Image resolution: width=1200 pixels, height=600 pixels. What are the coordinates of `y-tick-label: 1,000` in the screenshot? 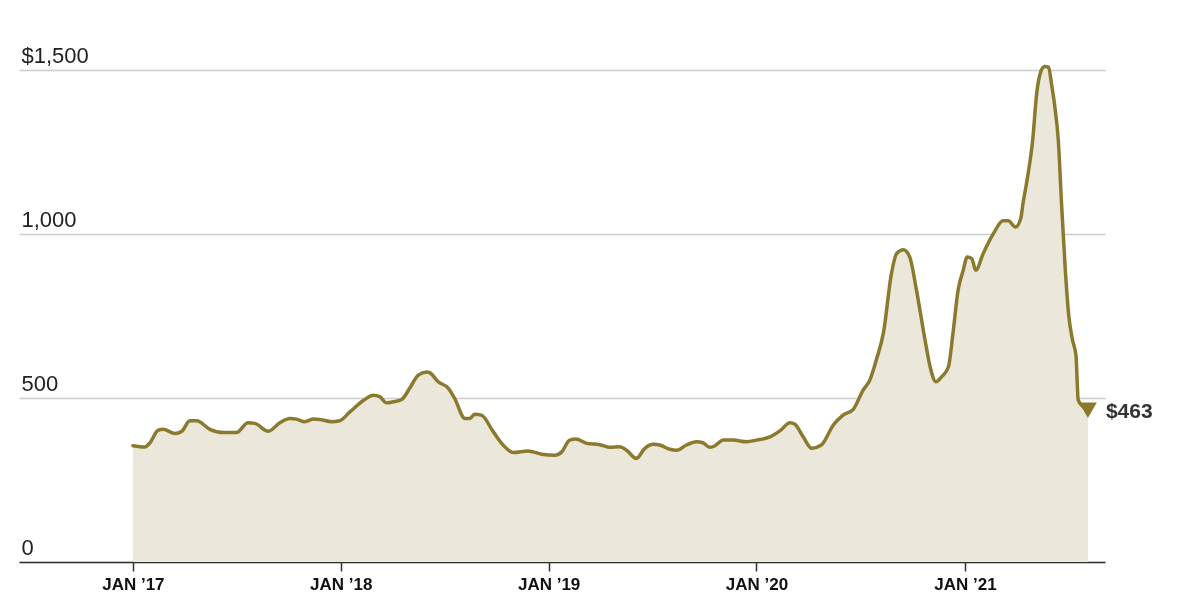 It's located at (49, 219).